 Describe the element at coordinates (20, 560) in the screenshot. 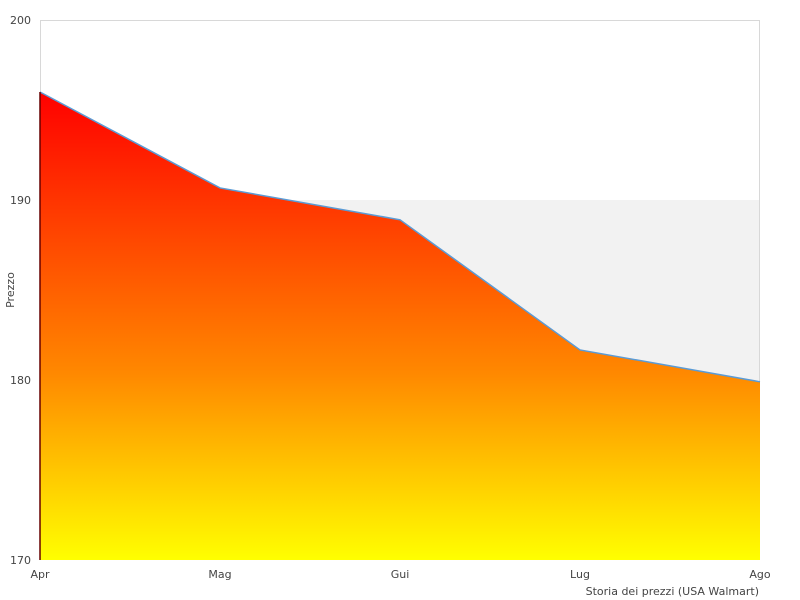

I see `y-tick-label: 170` at that location.